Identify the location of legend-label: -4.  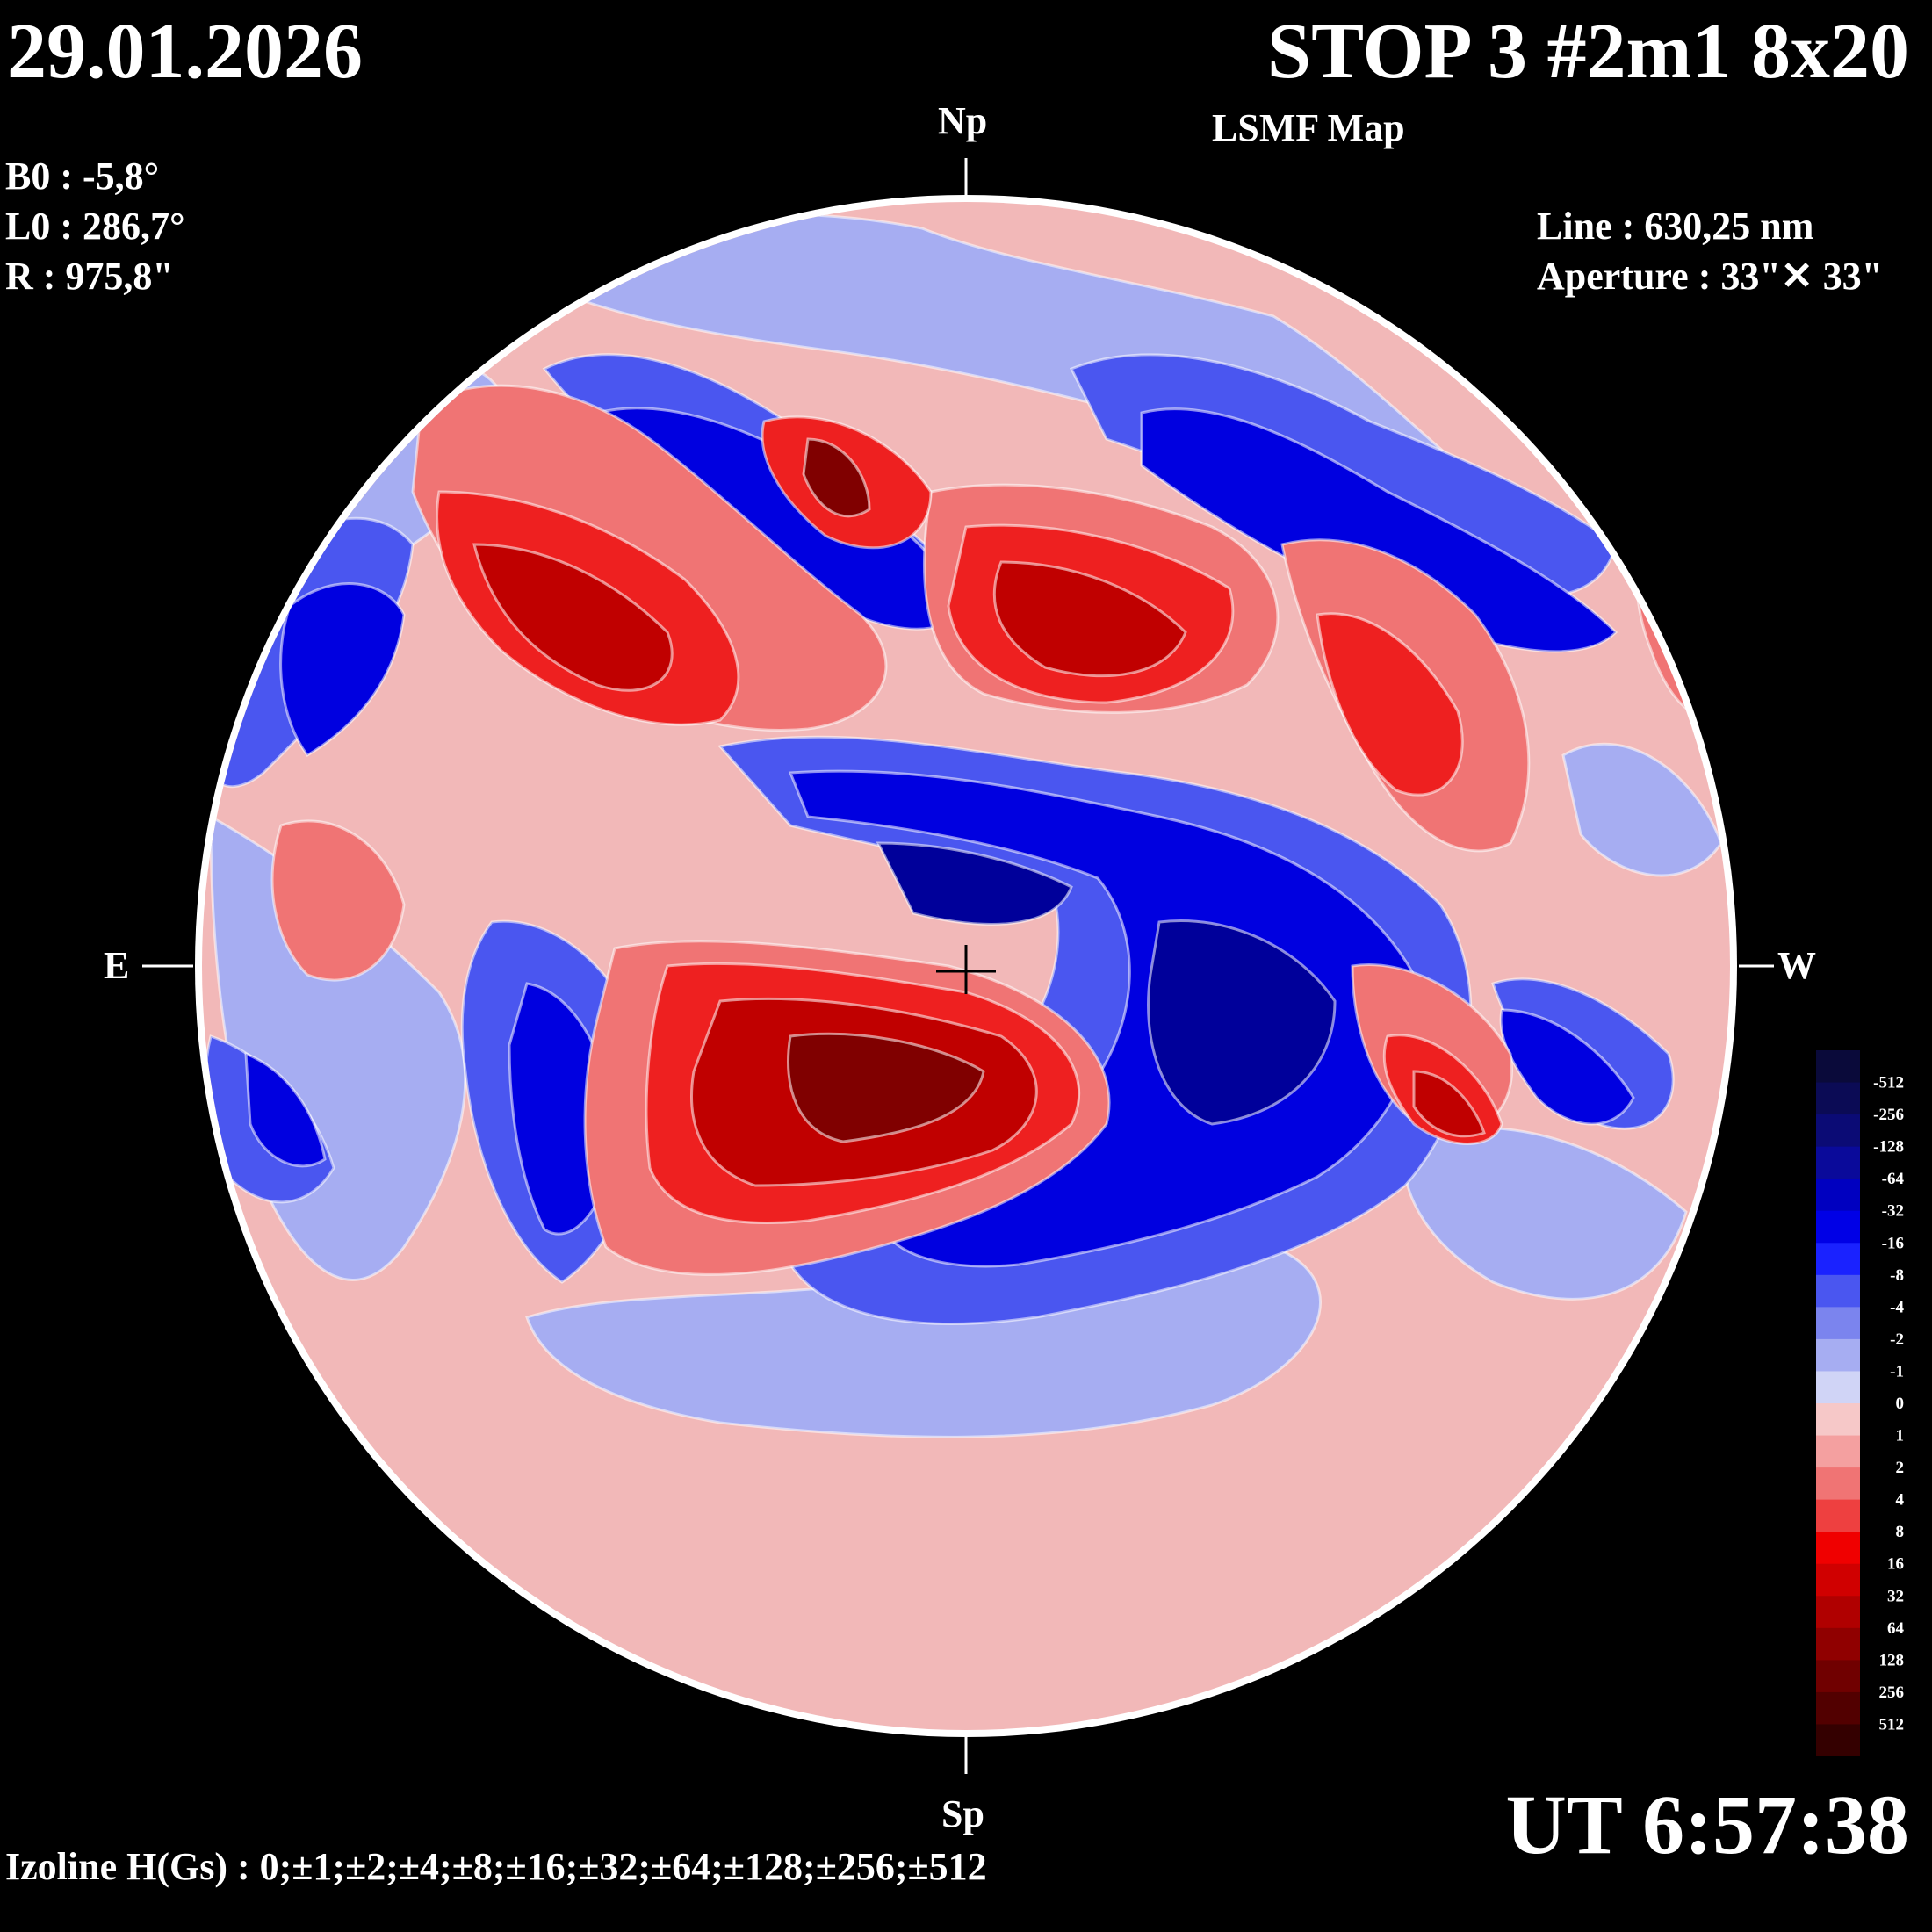
(1897, 1307).